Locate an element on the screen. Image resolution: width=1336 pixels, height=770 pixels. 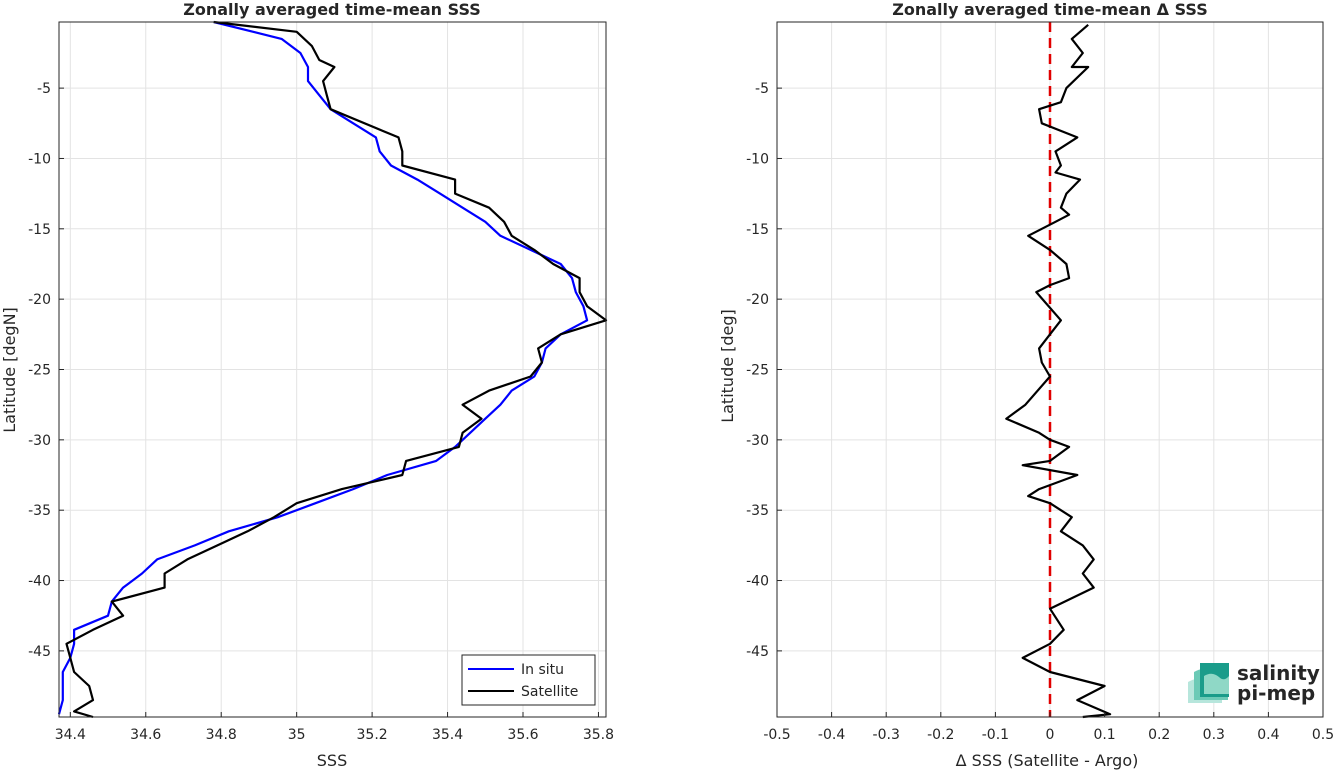
x-tick-labels: 34.4 34.6 34.8 35 35.2 35.4 35.6 35.8 is located at coordinates (334, 727).